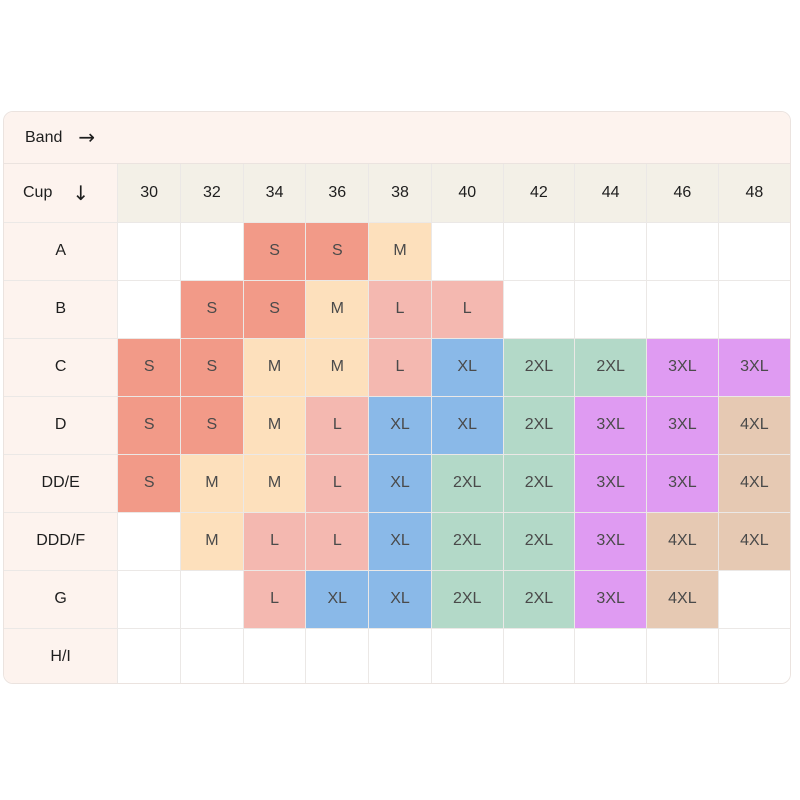 The height and width of the screenshot is (800, 800). Describe the element at coordinates (61, 309) in the screenshot. I see `cup-row-label: B` at that location.